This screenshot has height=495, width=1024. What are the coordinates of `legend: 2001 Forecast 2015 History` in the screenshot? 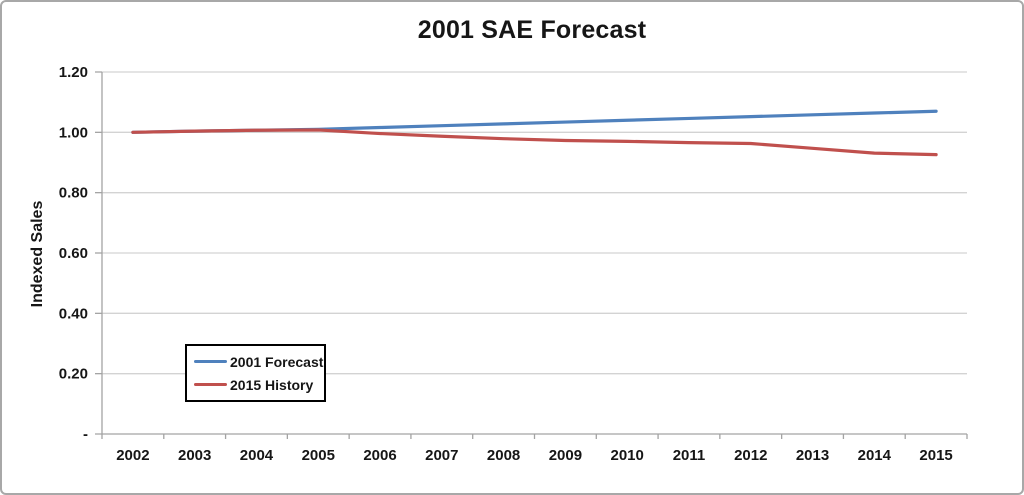 It's located at (255, 373).